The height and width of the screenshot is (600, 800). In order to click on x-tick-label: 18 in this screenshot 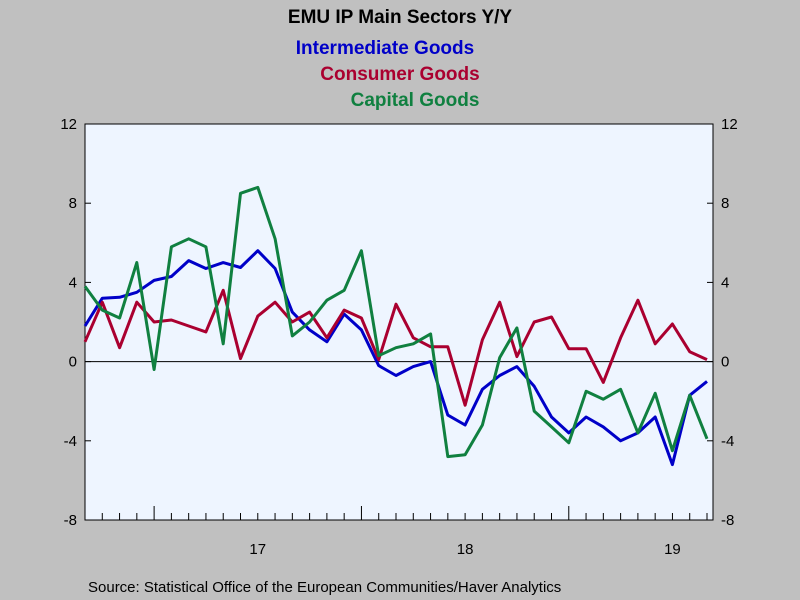, I will do `click(465, 549)`.